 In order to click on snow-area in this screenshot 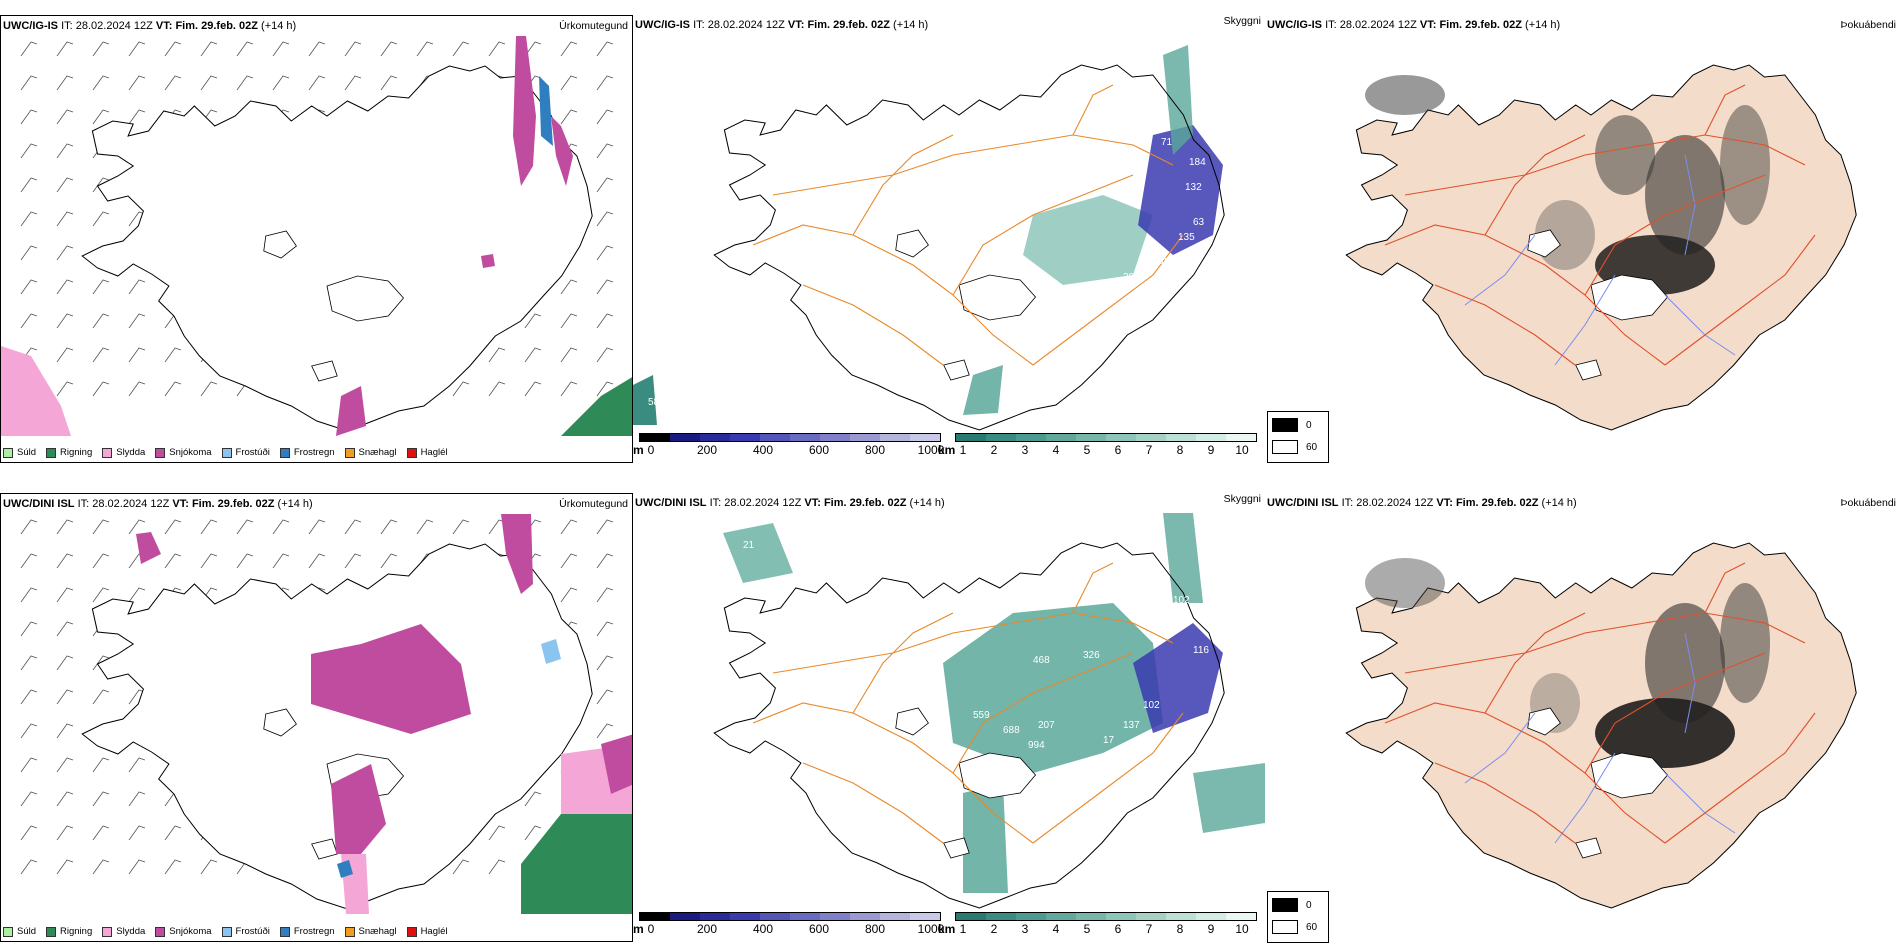, I will do `click(517, 554)`.